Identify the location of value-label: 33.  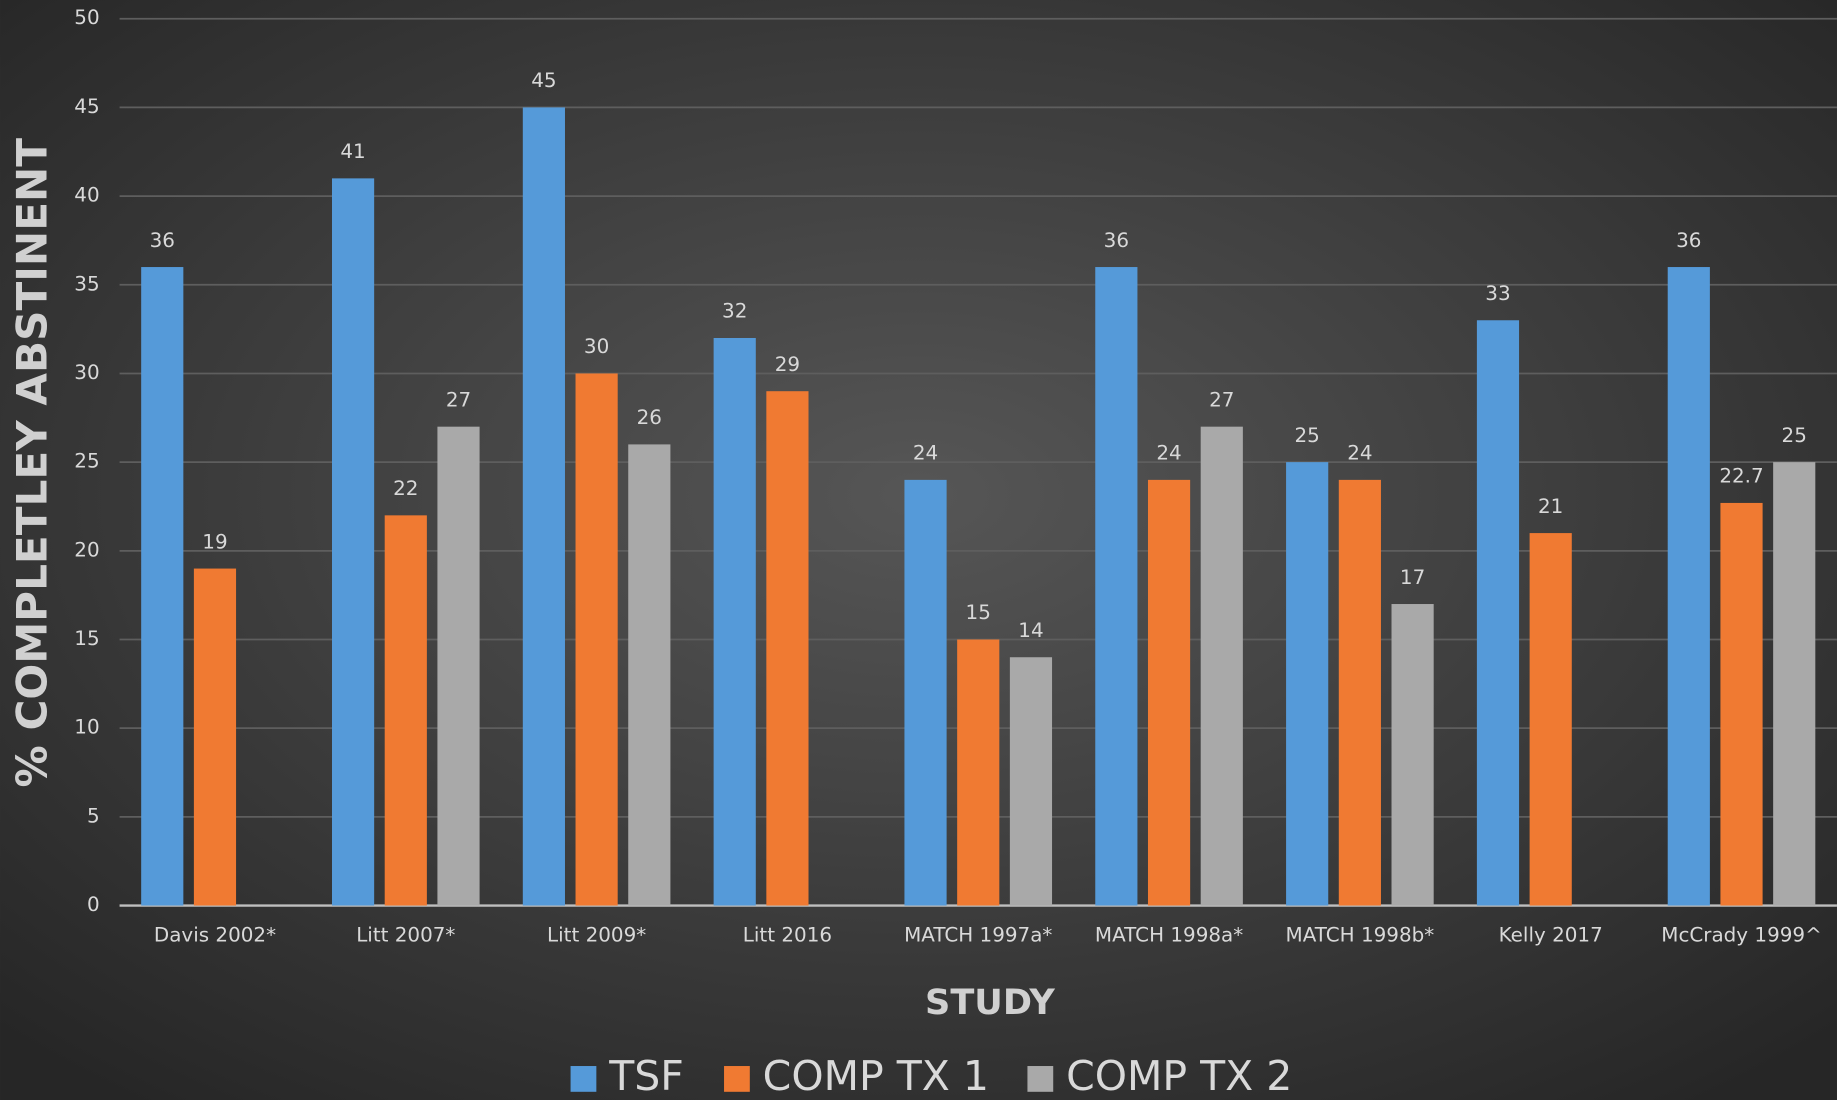
(1497, 293).